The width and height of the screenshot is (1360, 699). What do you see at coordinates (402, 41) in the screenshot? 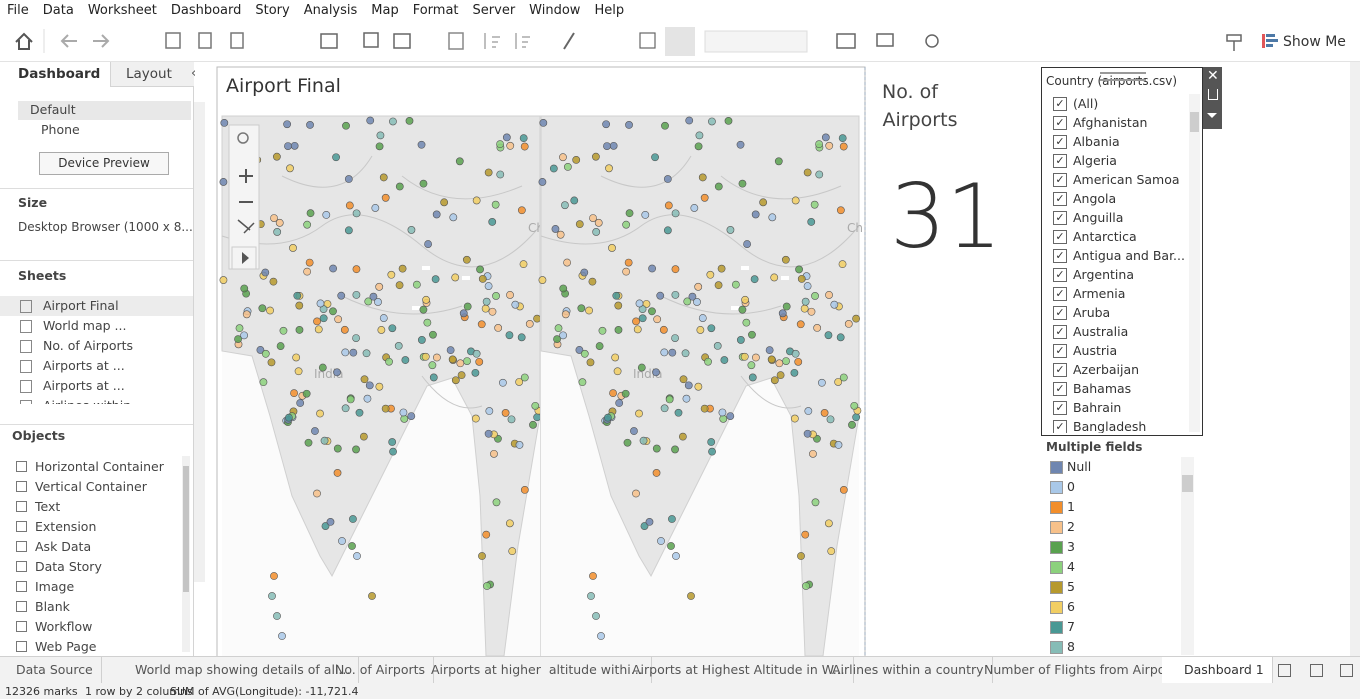
I see `clear-icon` at bounding box center [402, 41].